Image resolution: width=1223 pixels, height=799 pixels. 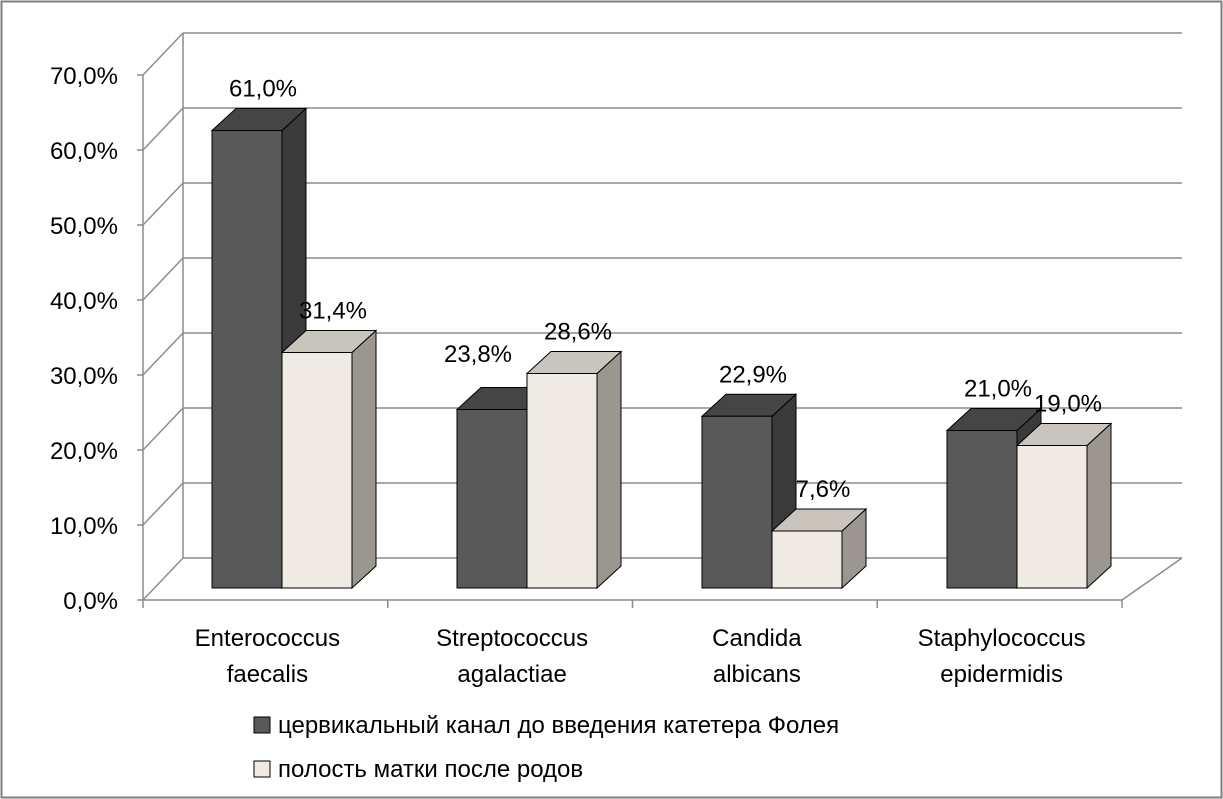 I want to click on data-label: 19,0%, so click(x=1068, y=404).